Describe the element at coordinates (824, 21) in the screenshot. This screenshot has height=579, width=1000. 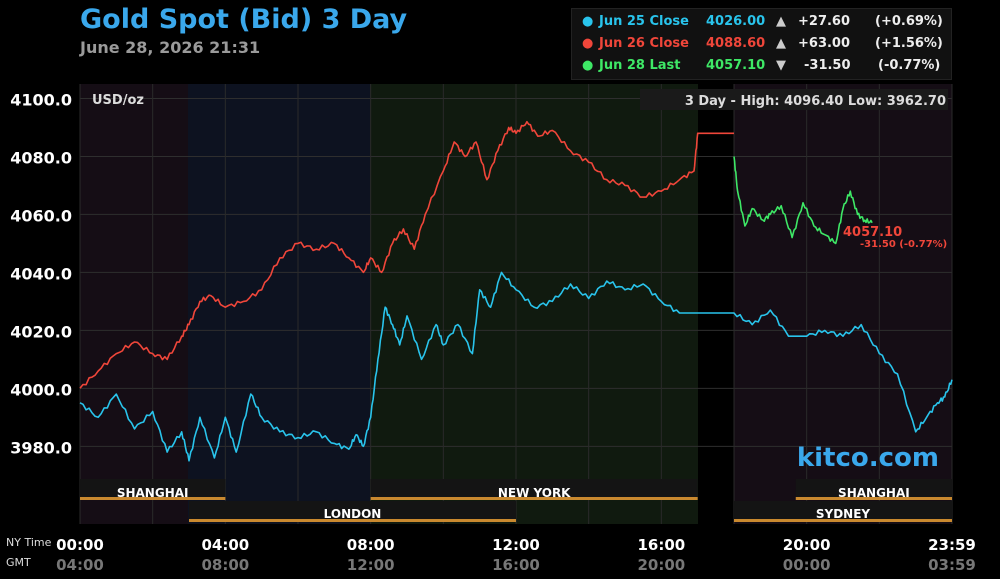
I see `legend-change: +27.60` at that location.